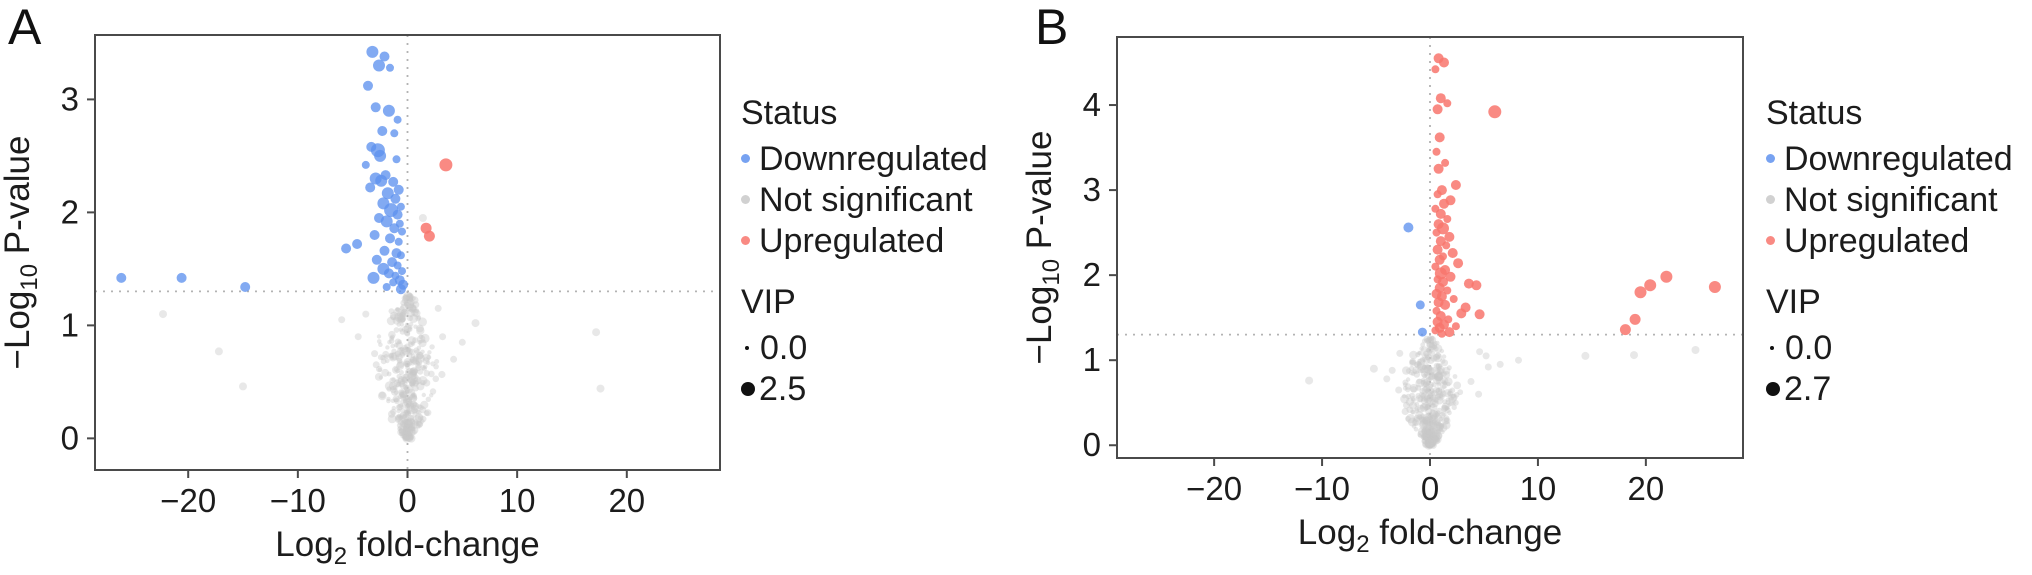 The width and height of the screenshot is (2032, 575). Describe the element at coordinates (1889, 388) in the screenshot. I see `legend-item-vip-max: 2.7` at that location.